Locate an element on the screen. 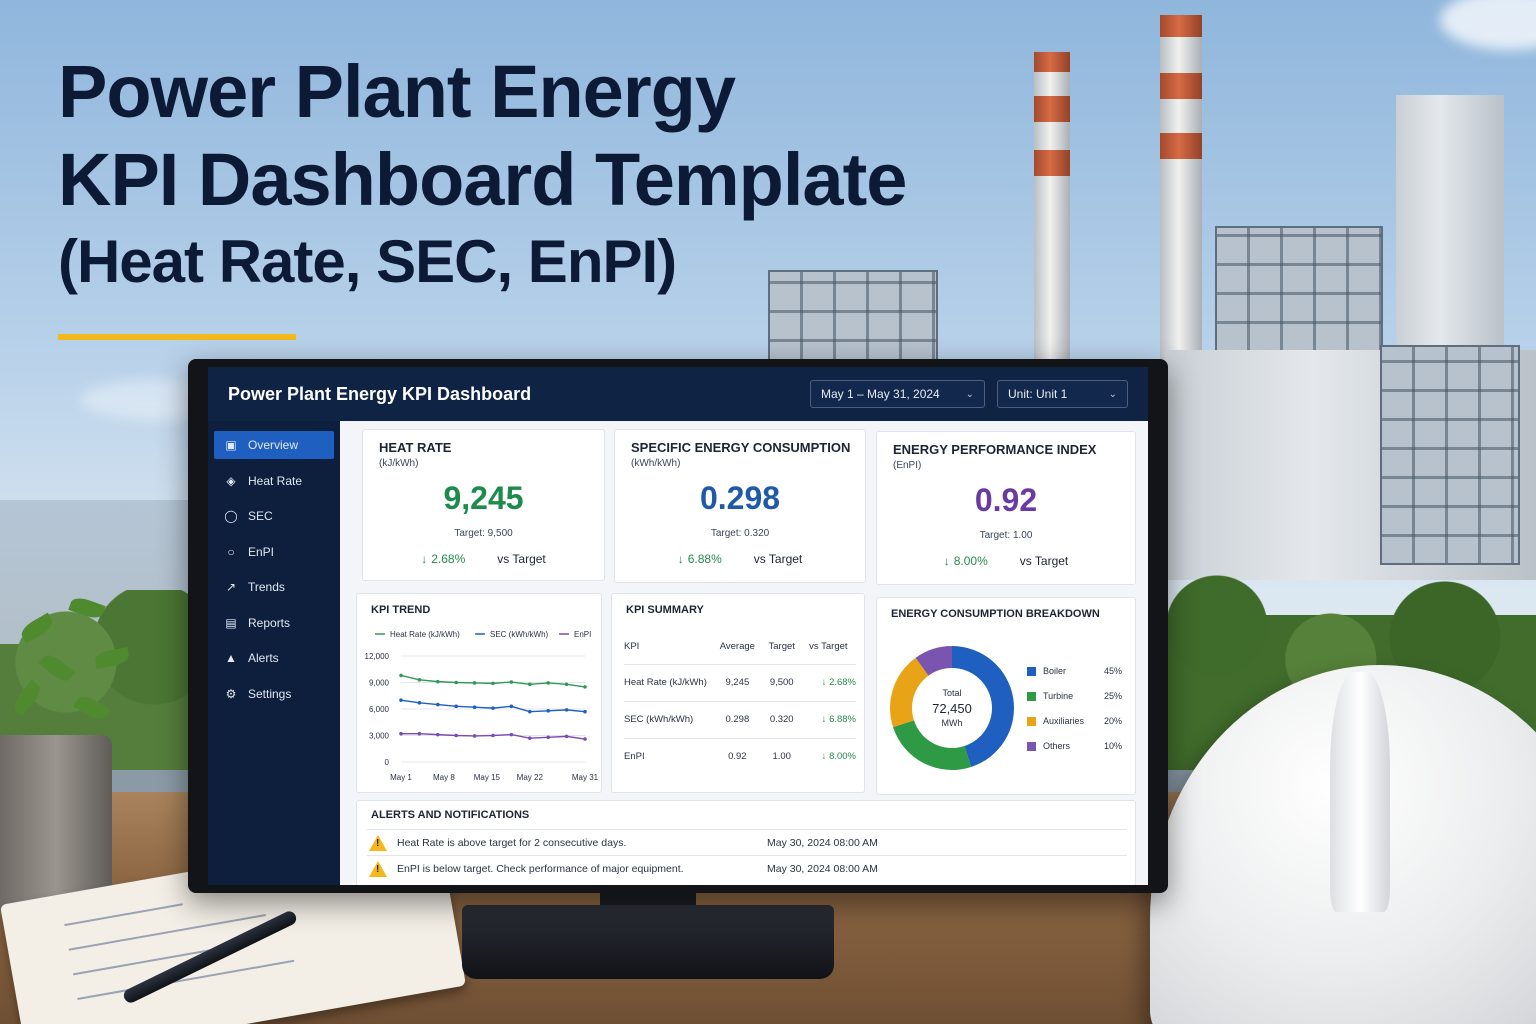 This screenshot has width=1536, height=1024. legend-label: SEC (kWh/kWh) is located at coordinates (519, 634).